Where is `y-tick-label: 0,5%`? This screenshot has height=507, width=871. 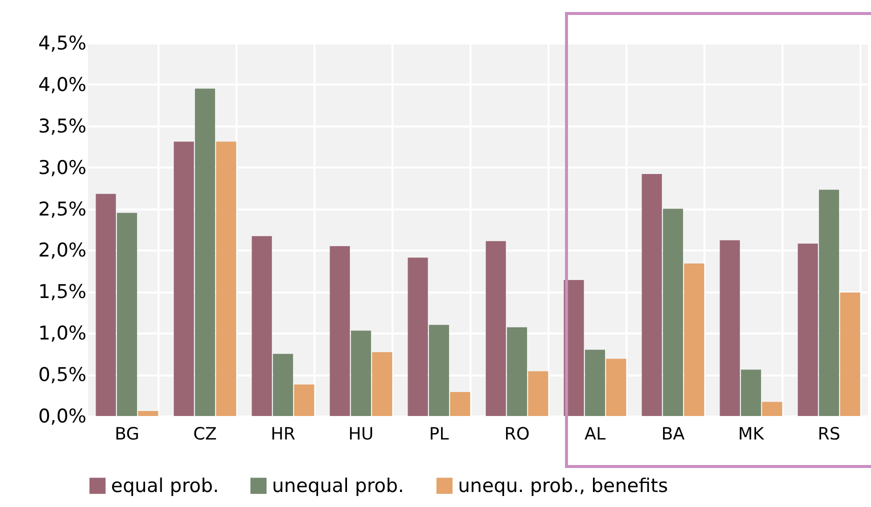
y-tick-label: 0,5% is located at coordinates (62, 375).